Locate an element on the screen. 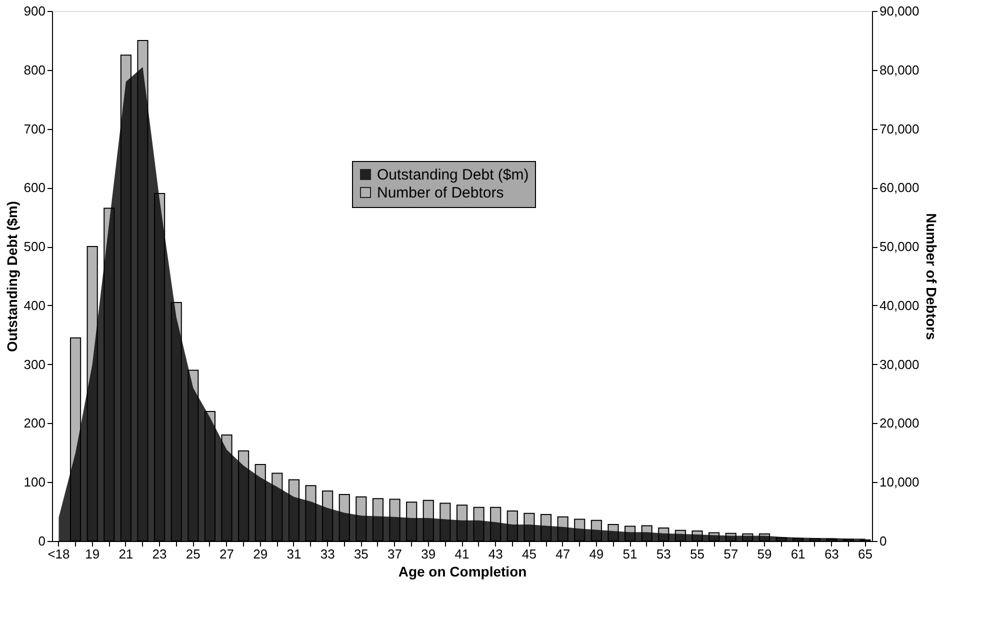 This screenshot has width=988, height=631. x-tick-label: 23 is located at coordinates (159, 554).